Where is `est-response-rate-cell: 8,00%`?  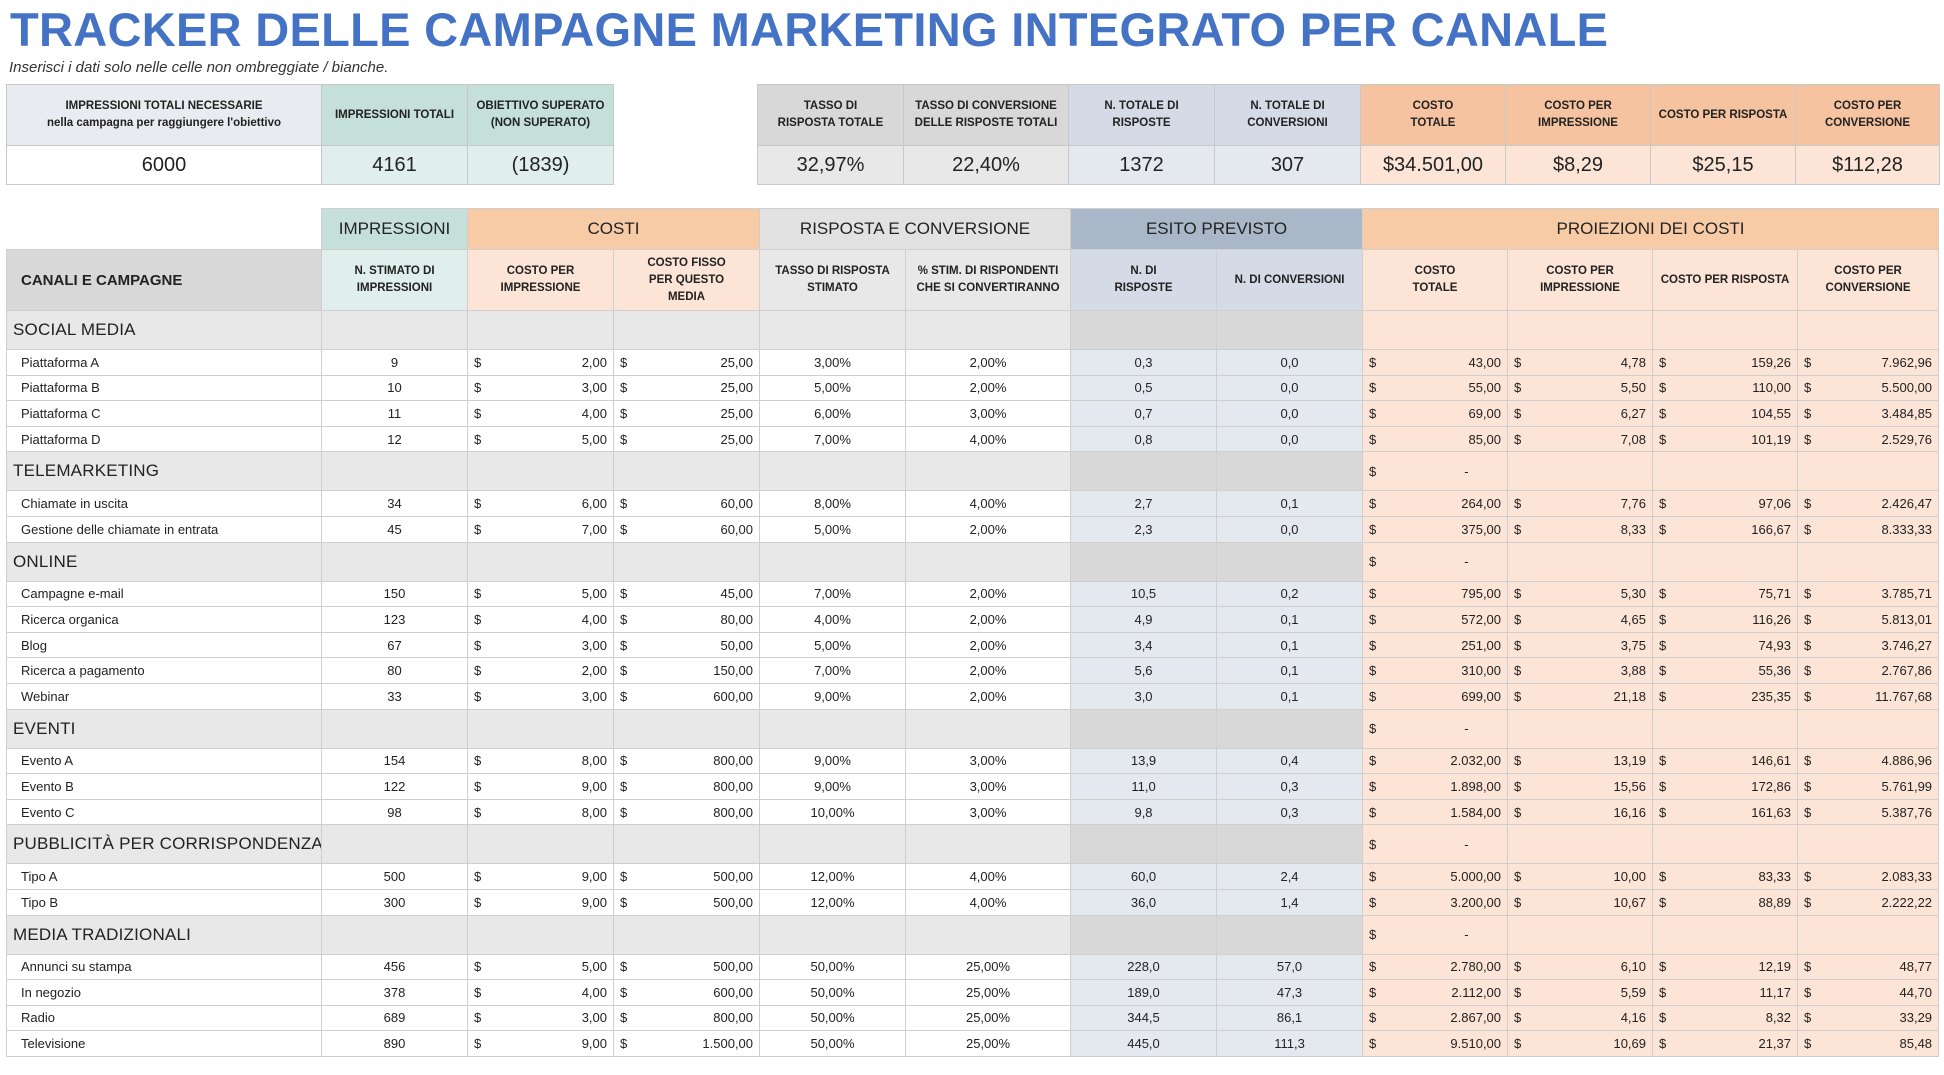
est-response-rate-cell: 8,00% is located at coordinates (833, 503).